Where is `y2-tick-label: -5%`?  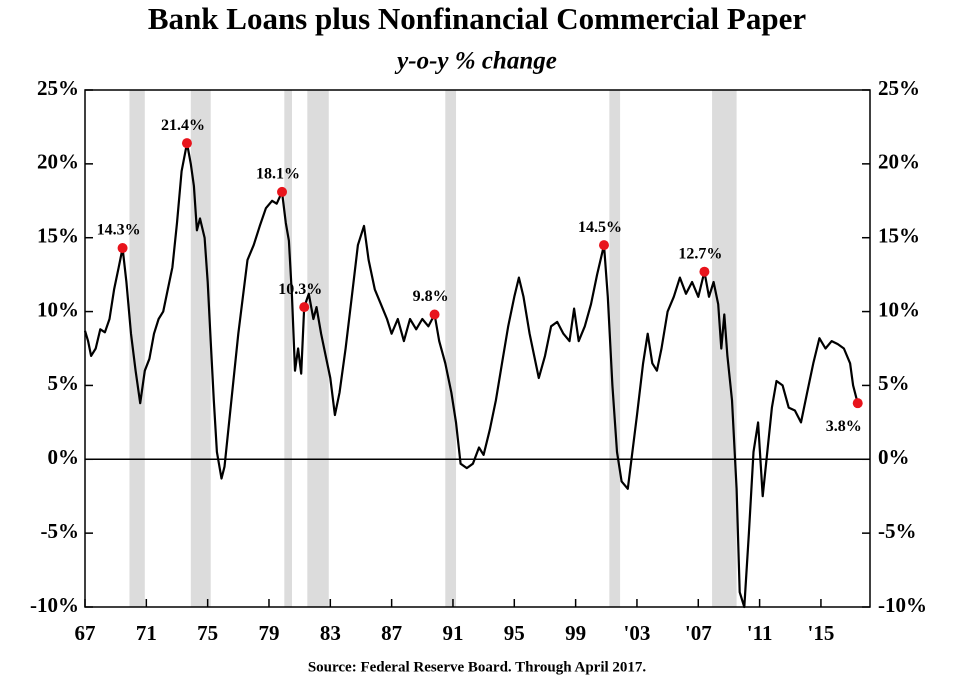 y2-tick-label: -5% is located at coordinates (897, 531).